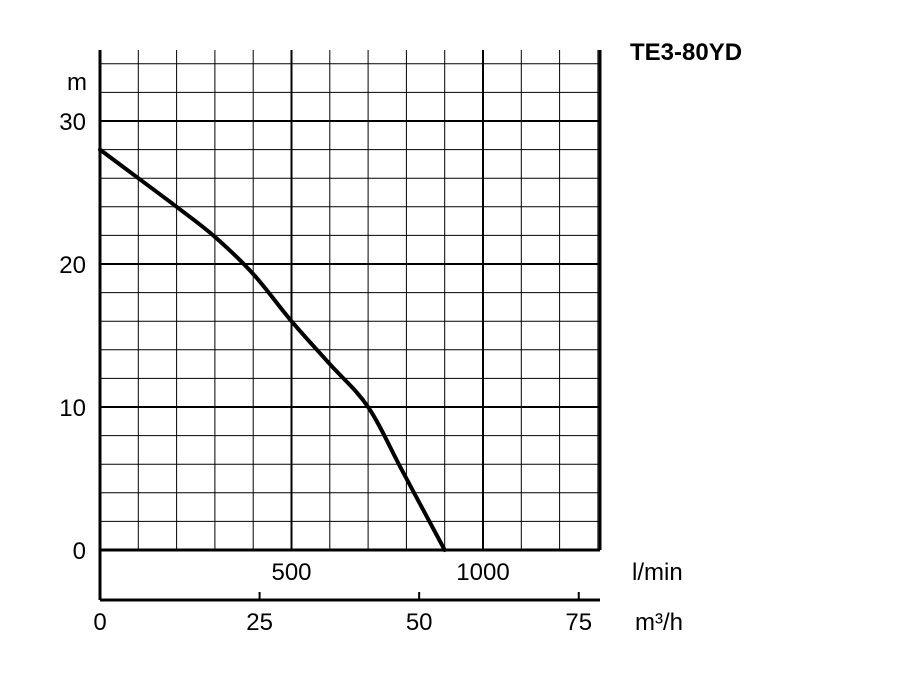 This screenshot has width=900, height=700. Describe the element at coordinates (77, 82) in the screenshot. I see `y-axis-unit: m` at that location.